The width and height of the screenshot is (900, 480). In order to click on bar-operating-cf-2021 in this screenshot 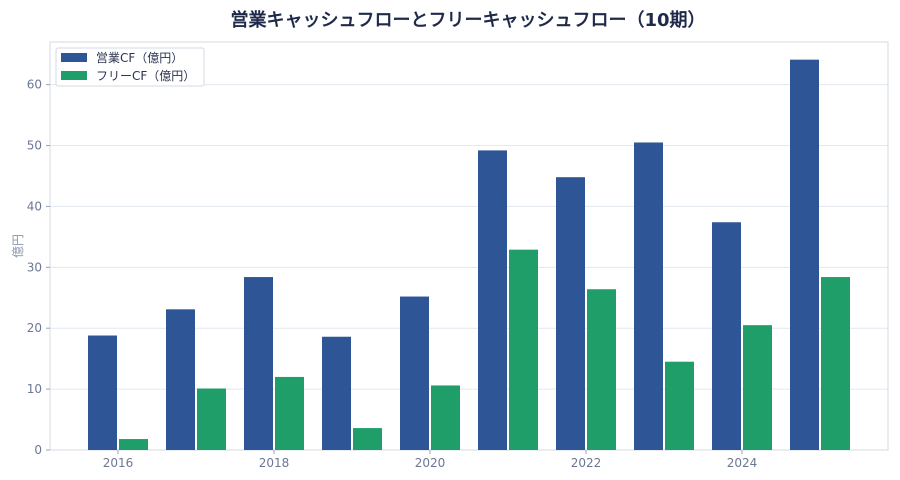, I will do `click(492, 300)`.